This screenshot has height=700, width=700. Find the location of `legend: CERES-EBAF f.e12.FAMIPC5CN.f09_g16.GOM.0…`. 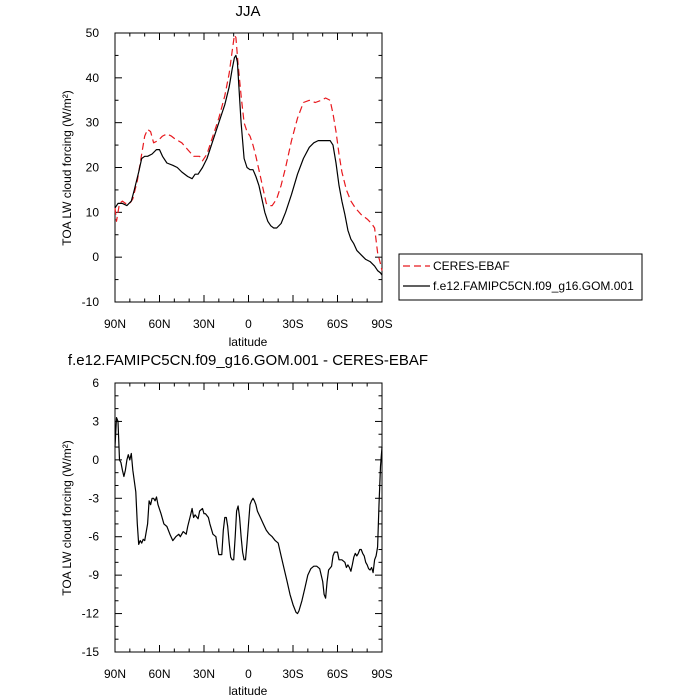

legend: CERES-EBAF f.e12.FAMIPC5CN.f09_g16.GOM.0… is located at coordinates (520, 277).